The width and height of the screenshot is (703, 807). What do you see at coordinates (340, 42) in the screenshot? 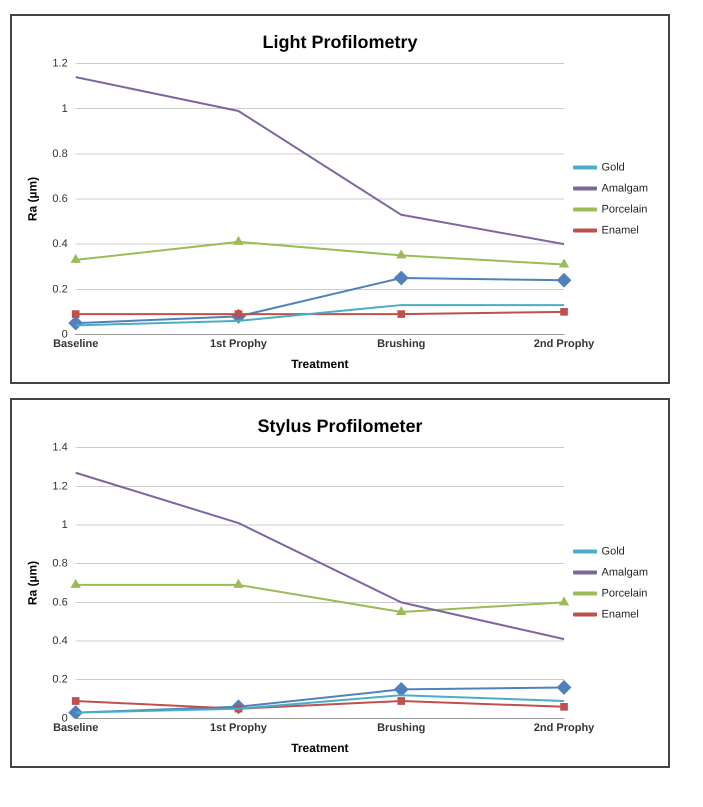
I see `chart-title: Light Profilometry` at bounding box center [340, 42].